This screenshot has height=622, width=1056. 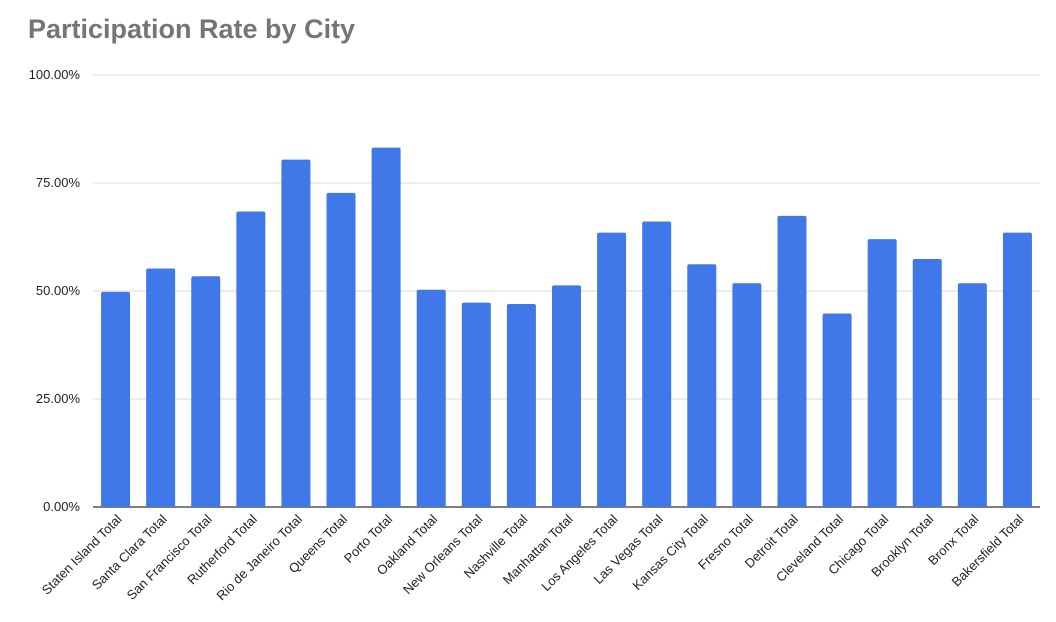 What do you see at coordinates (443, 554) in the screenshot?
I see `x-category-label: New Orleans Total` at bounding box center [443, 554].